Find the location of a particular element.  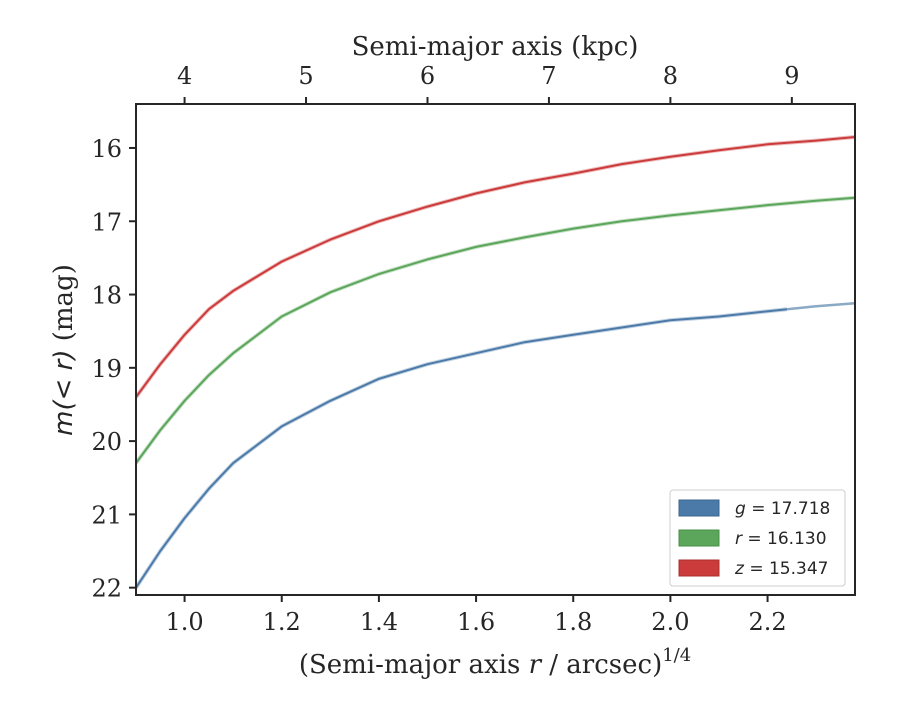

x-tick-label: 2.0 is located at coordinates (670, 622).